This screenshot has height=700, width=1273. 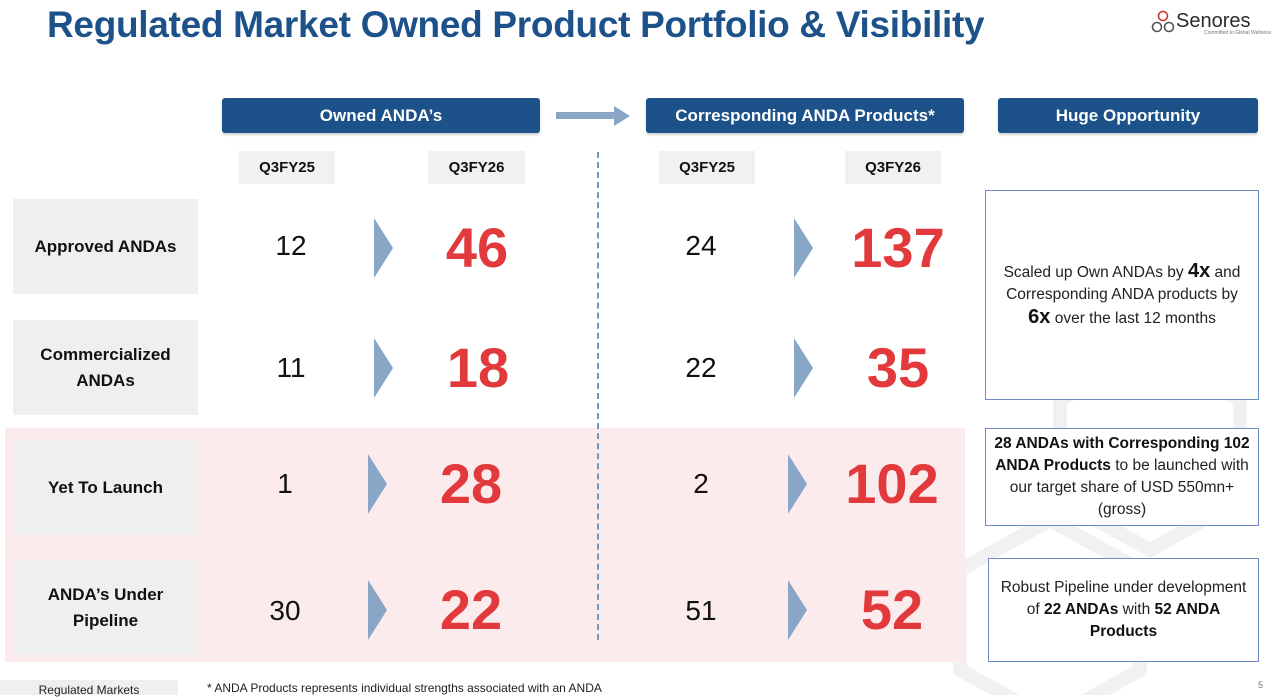 I want to click on header-opportunity: Huge Opportunity, so click(x=1128, y=115).